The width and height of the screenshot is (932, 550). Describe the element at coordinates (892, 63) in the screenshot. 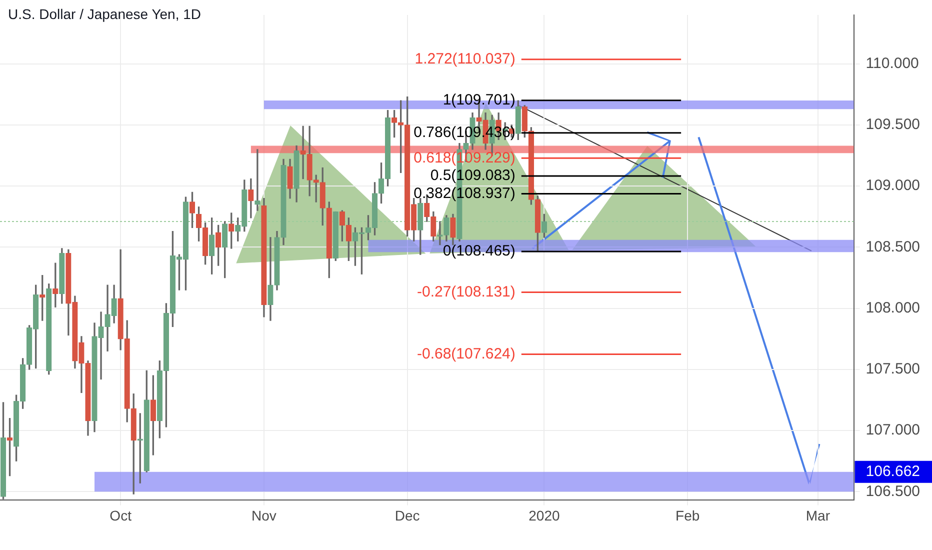

I see `y-tick-label: 110.000` at that location.